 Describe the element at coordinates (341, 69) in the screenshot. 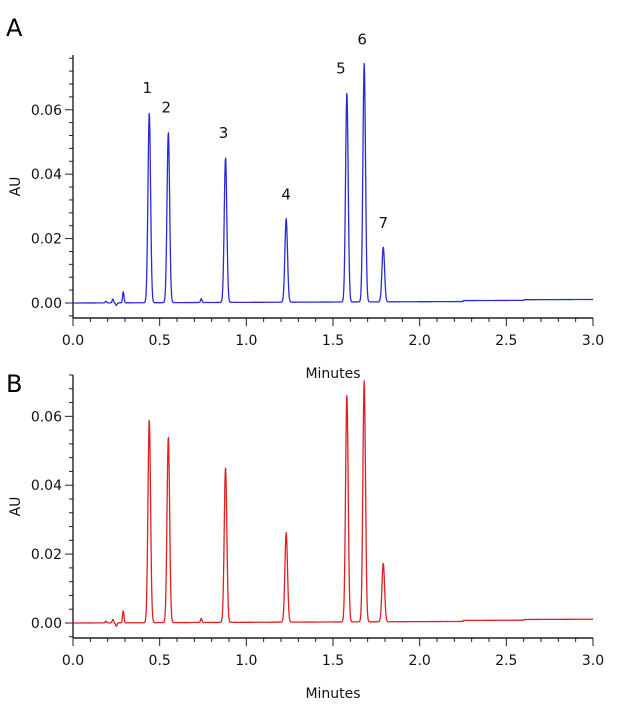

I see `peak-label-5: 5` at that location.